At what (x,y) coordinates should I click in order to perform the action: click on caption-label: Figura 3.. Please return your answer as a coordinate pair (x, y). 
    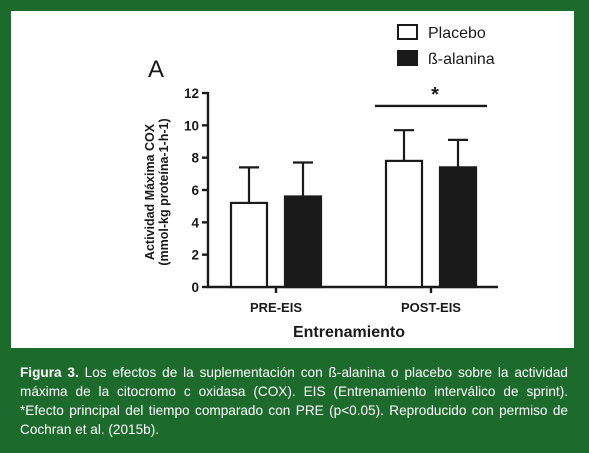
    Looking at the image, I should click on (49, 372).